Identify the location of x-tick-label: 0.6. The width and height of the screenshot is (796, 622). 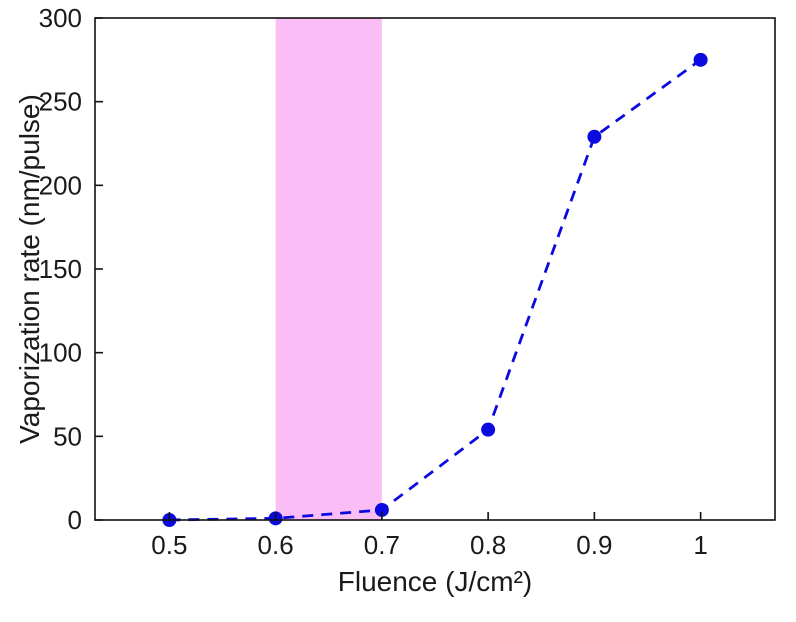
(276, 545).